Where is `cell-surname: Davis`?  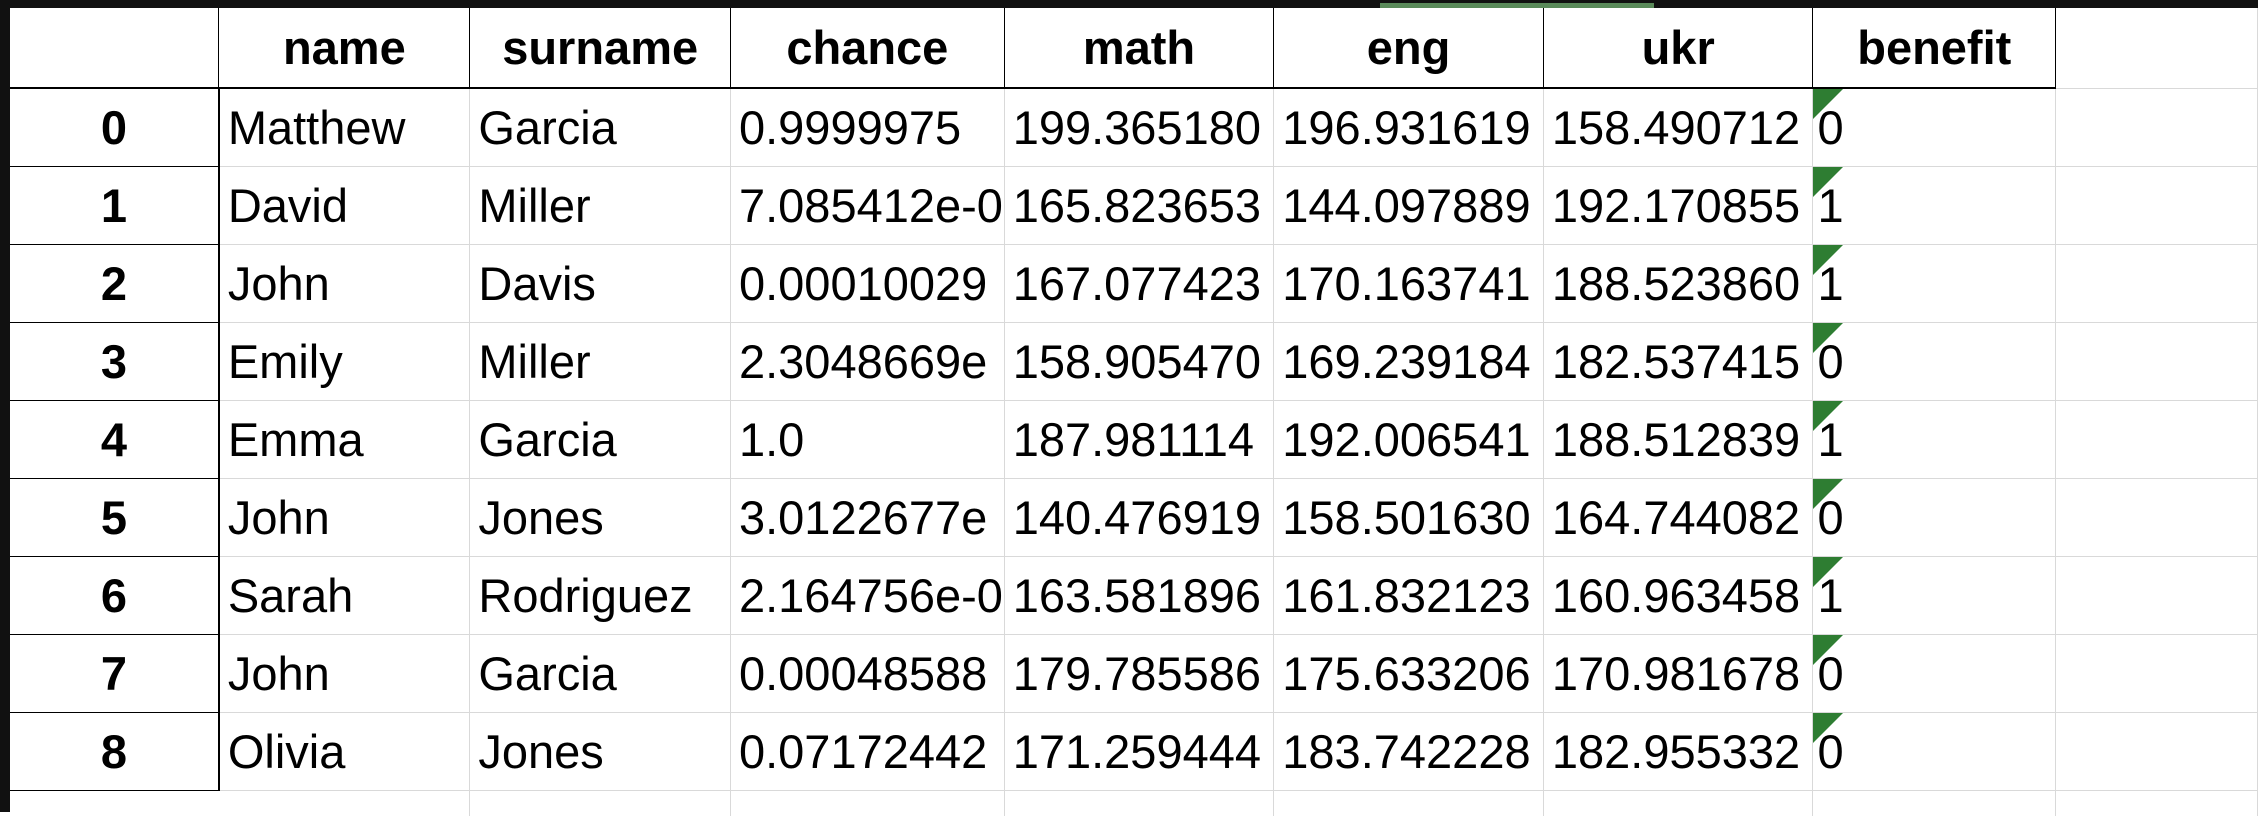 cell-surname: Davis is located at coordinates (600, 283).